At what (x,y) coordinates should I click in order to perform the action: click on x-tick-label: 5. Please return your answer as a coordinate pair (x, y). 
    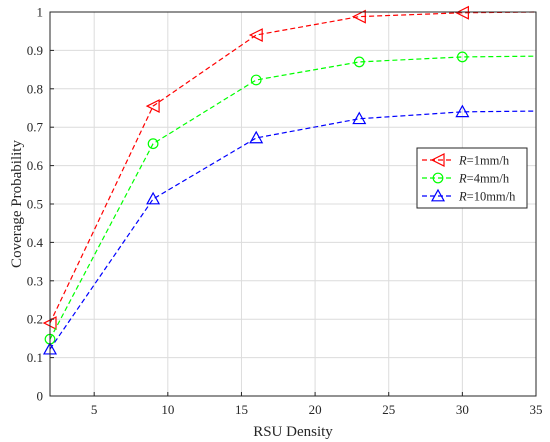
    Looking at the image, I should click on (94, 409).